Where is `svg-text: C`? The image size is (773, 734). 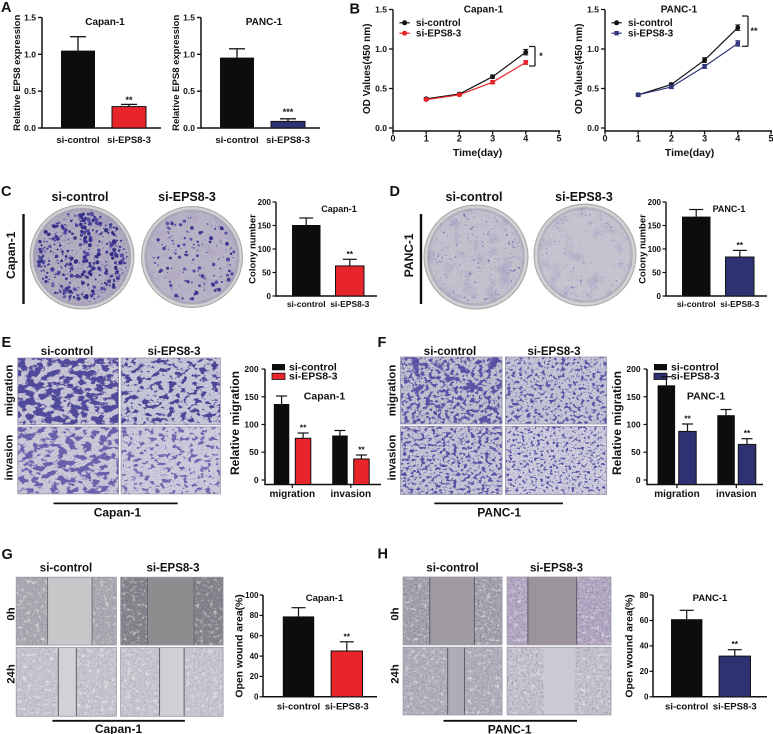 svg-text: C is located at coordinates (6, 192).